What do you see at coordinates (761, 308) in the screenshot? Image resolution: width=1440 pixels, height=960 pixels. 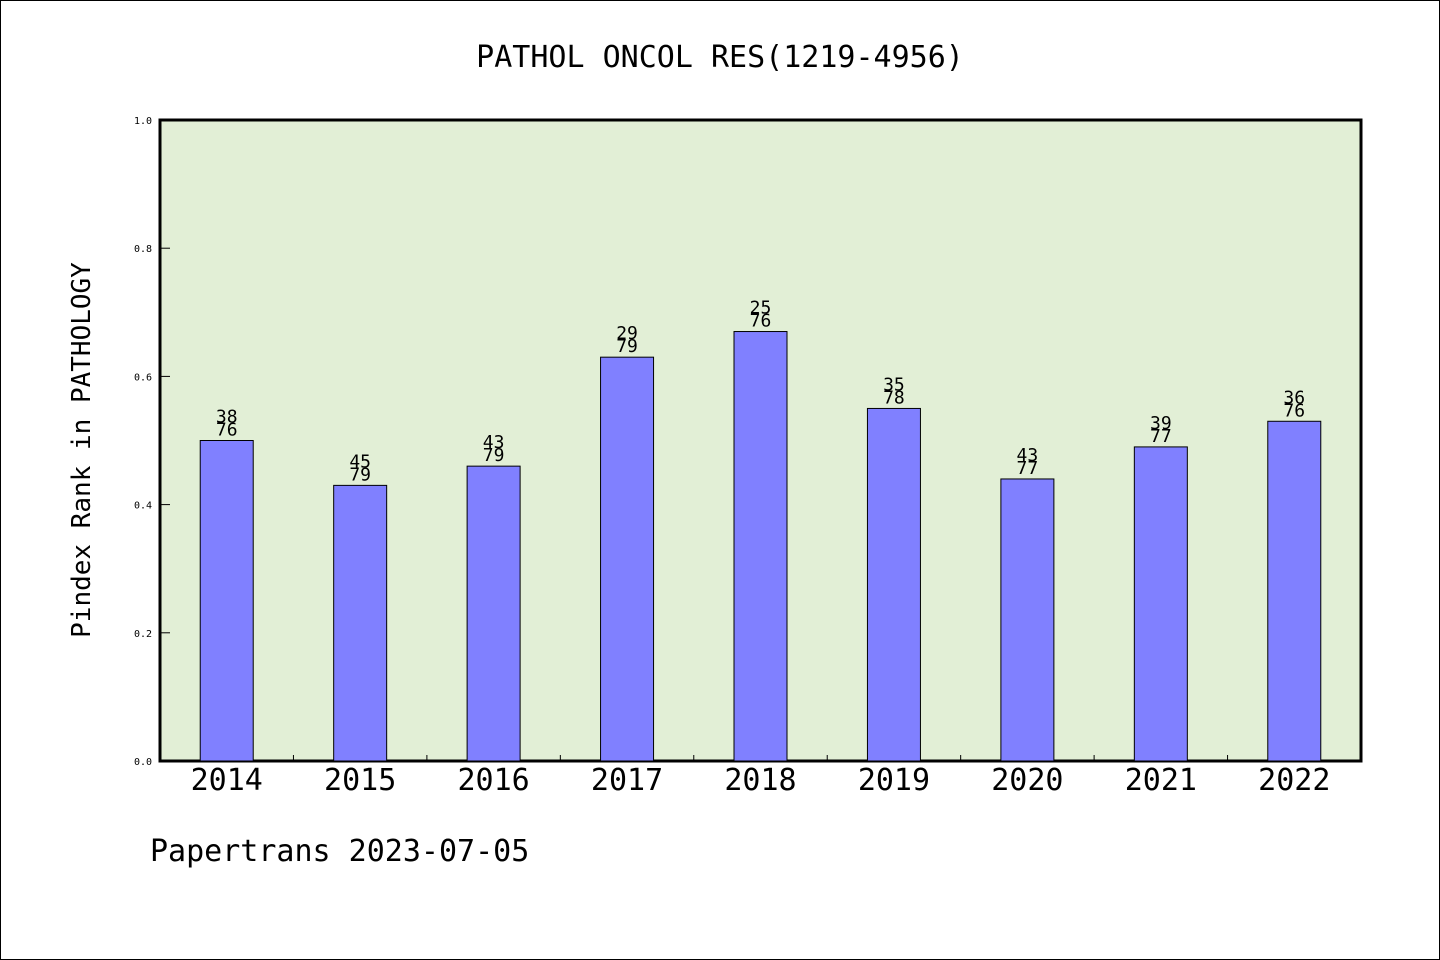 I see `bar-label-top: 25` at bounding box center [761, 308].